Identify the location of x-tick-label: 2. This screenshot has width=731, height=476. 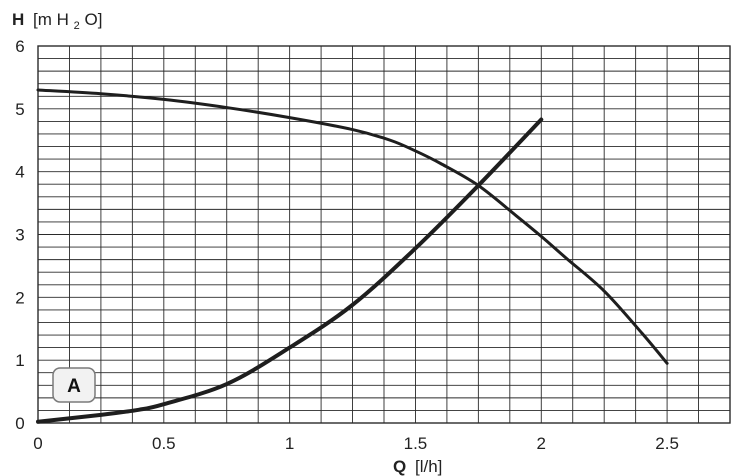
(541, 443).